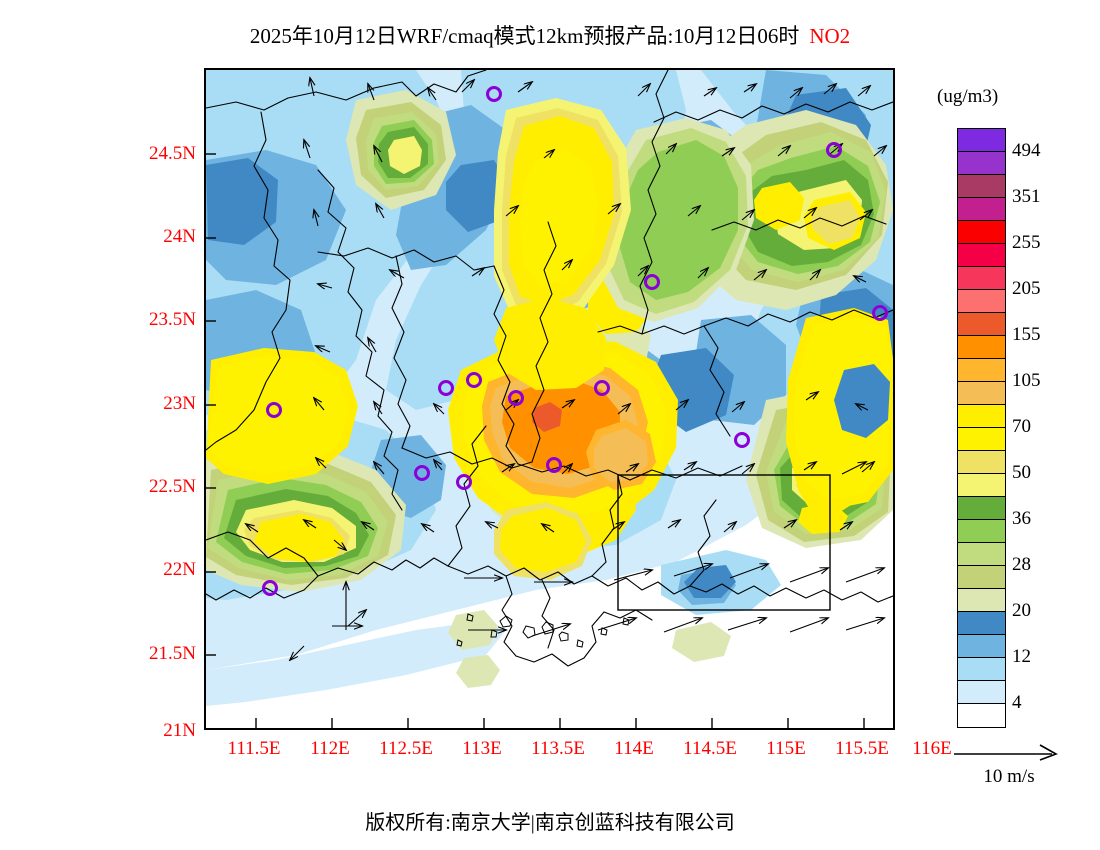  I want to click on x-tick-label-6: 114.5E, so click(710, 748).